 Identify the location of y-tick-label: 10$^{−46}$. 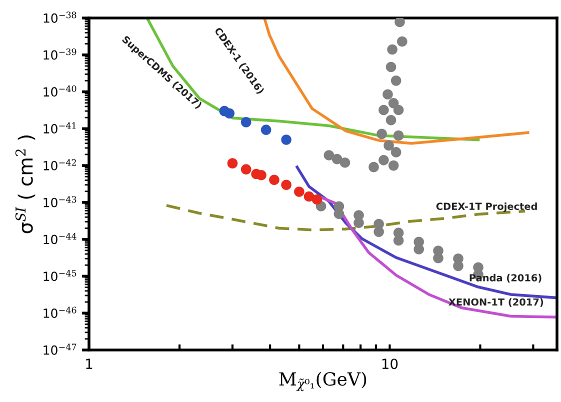
(60, 312).